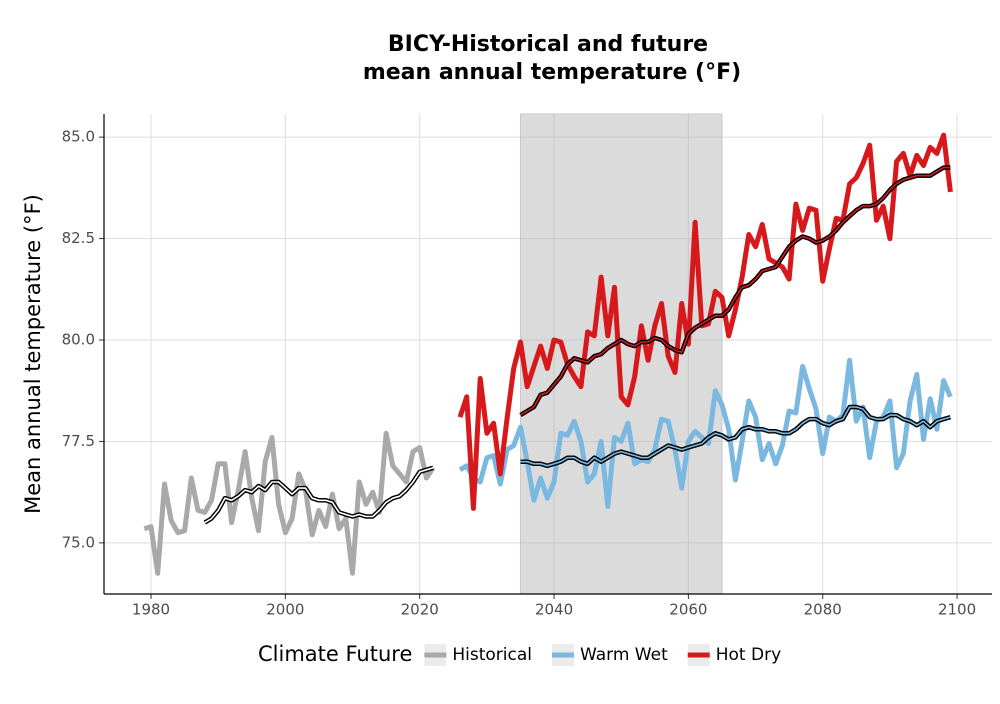 This screenshot has height=704, width=1000. What do you see at coordinates (554, 610) in the screenshot?
I see `x-tick-label: 2040` at bounding box center [554, 610].